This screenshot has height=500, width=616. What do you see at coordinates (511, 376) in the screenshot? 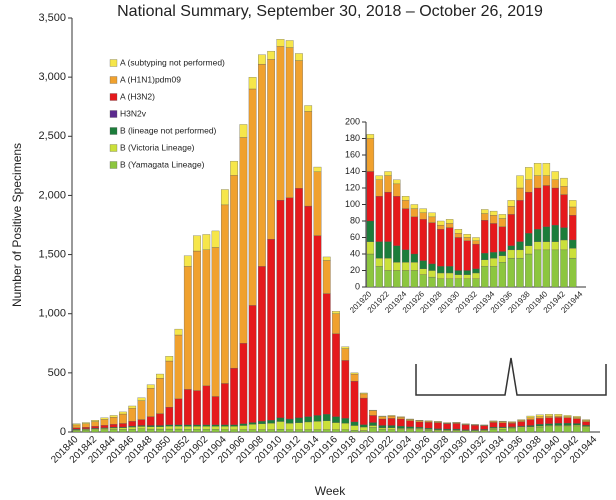
I see `inset-bracket` at bounding box center [511, 376].